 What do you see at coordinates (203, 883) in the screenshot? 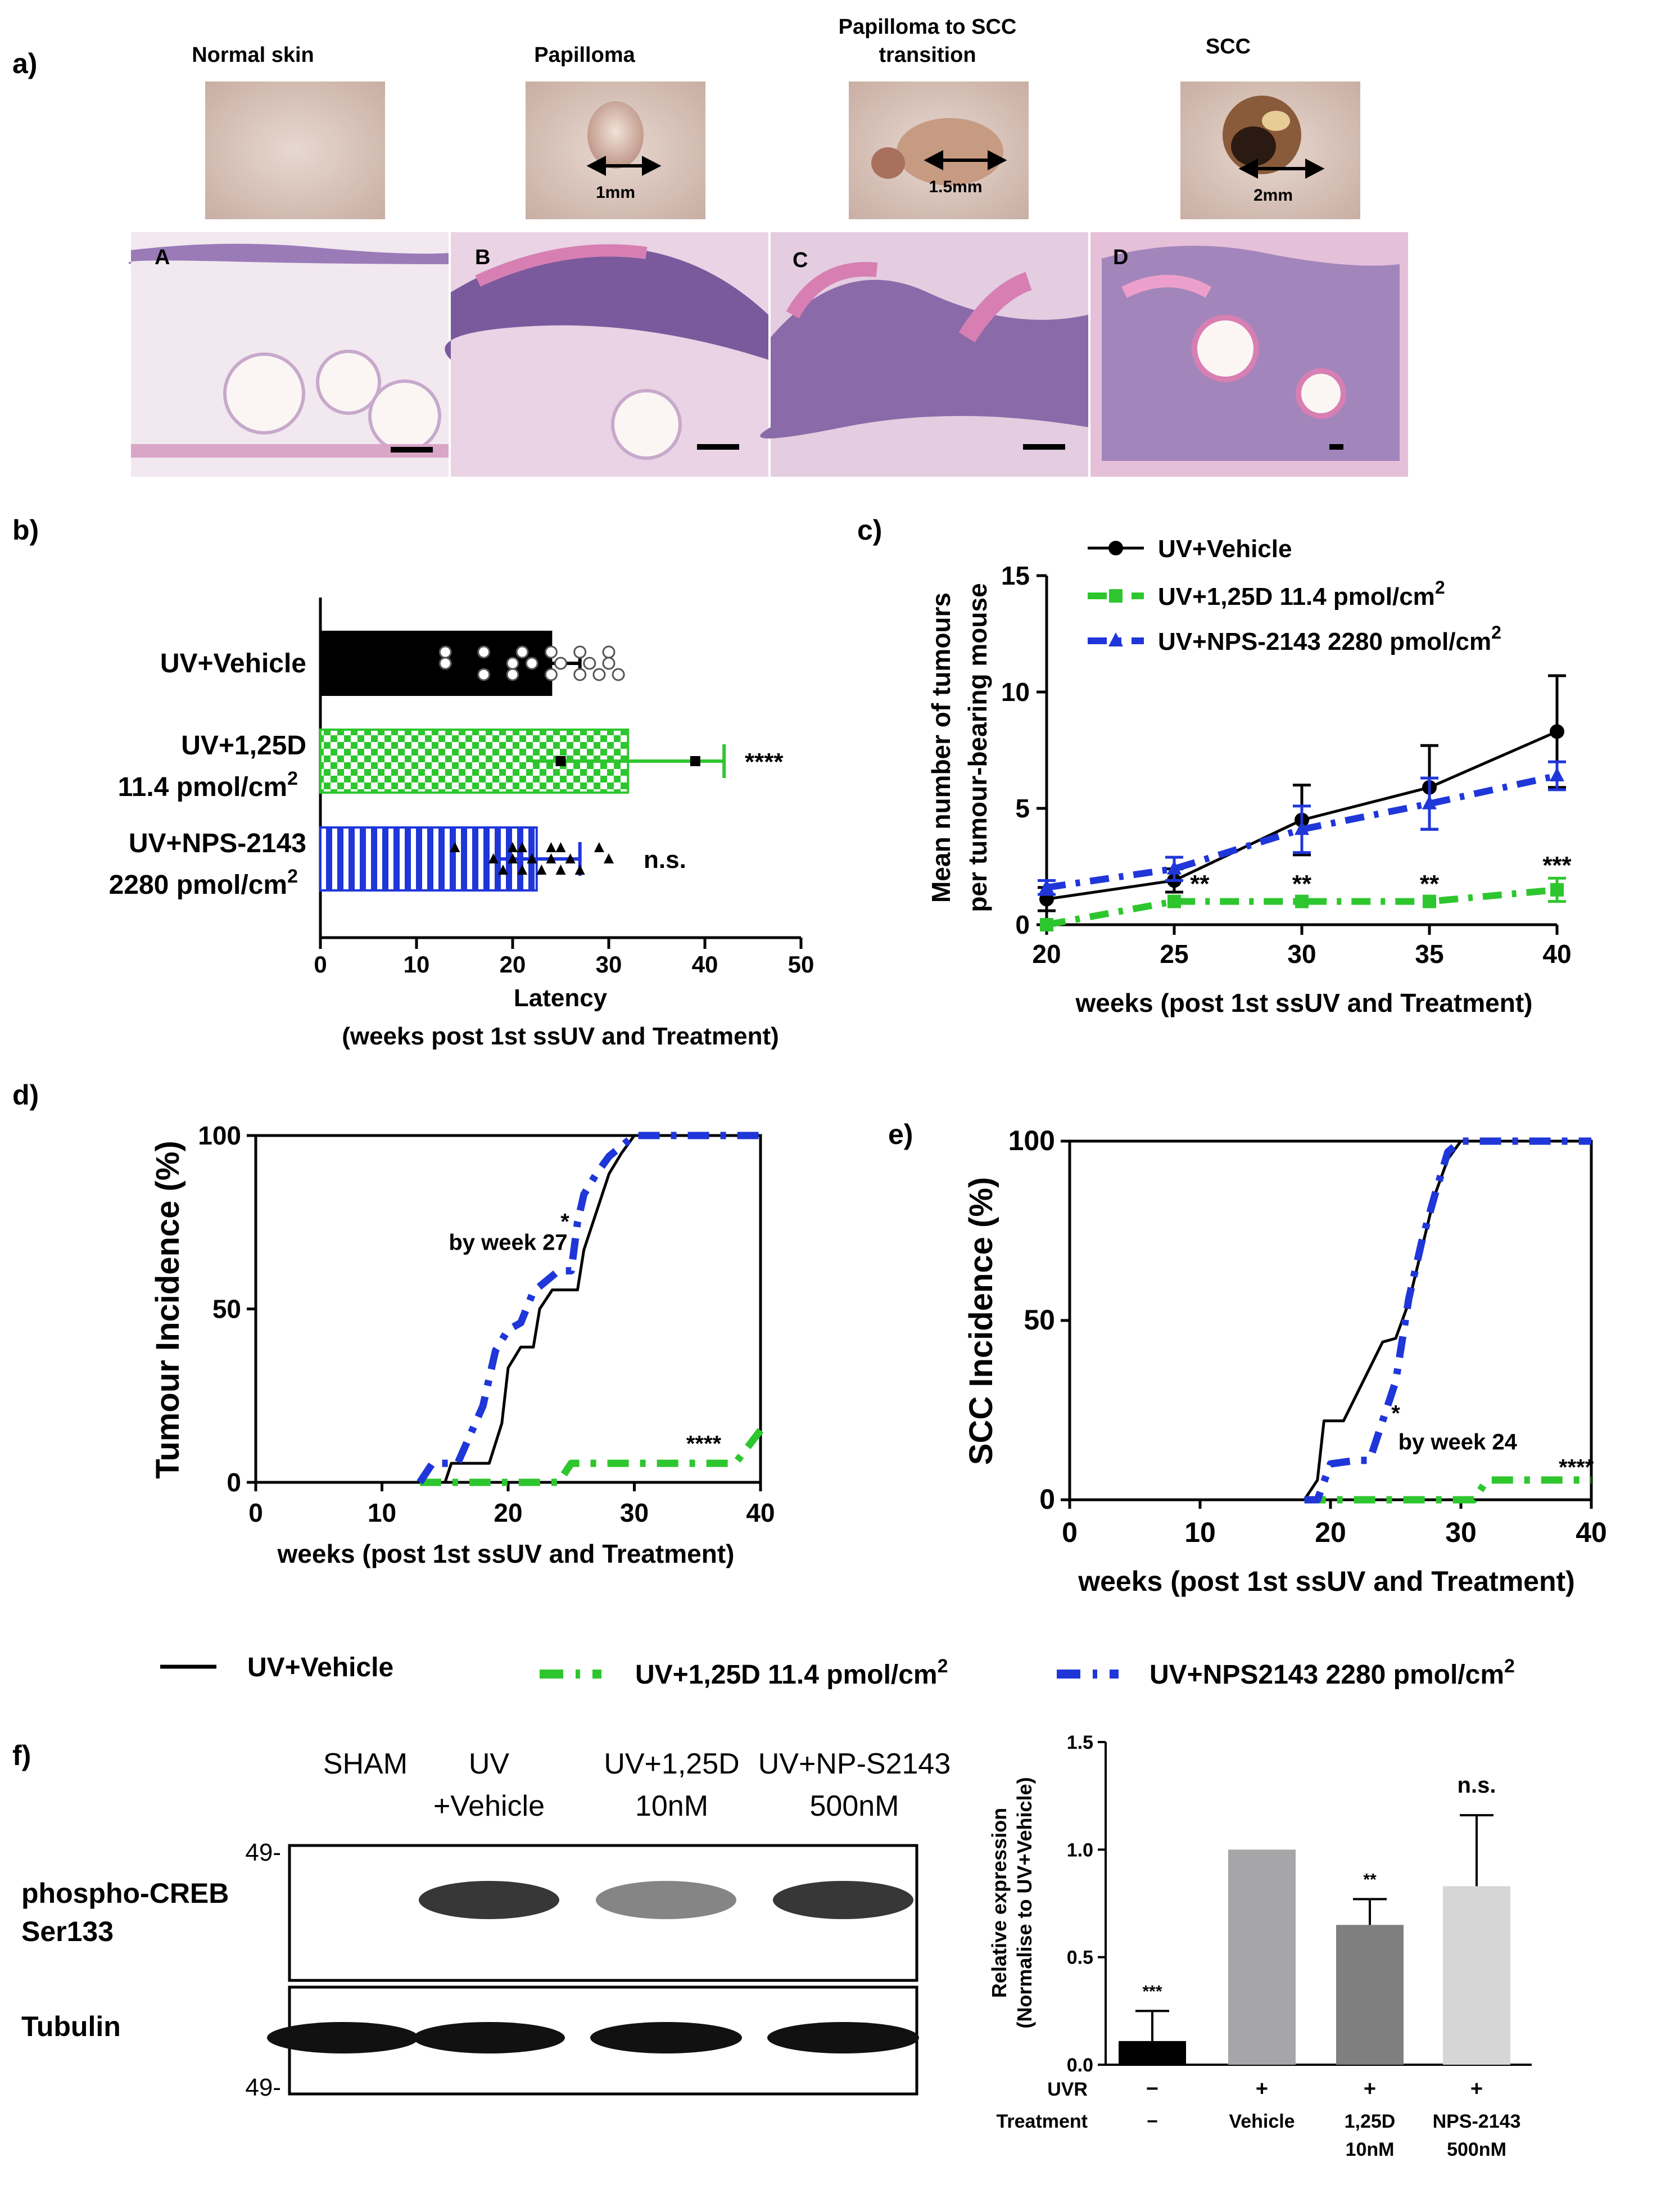
I see `b-category-2-line2: 2280 pmol/cm2` at bounding box center [203, 883].